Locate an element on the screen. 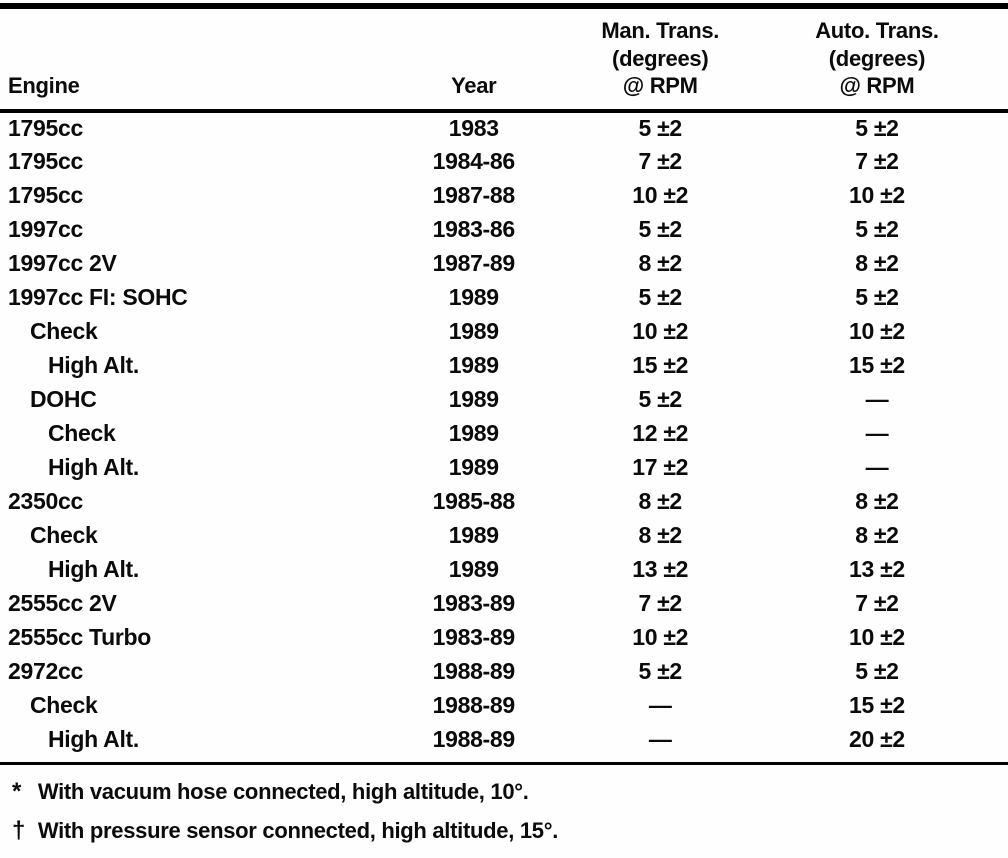  table-row: DOHC 1989 5 ±2 — is located at coordinates (504, 400).